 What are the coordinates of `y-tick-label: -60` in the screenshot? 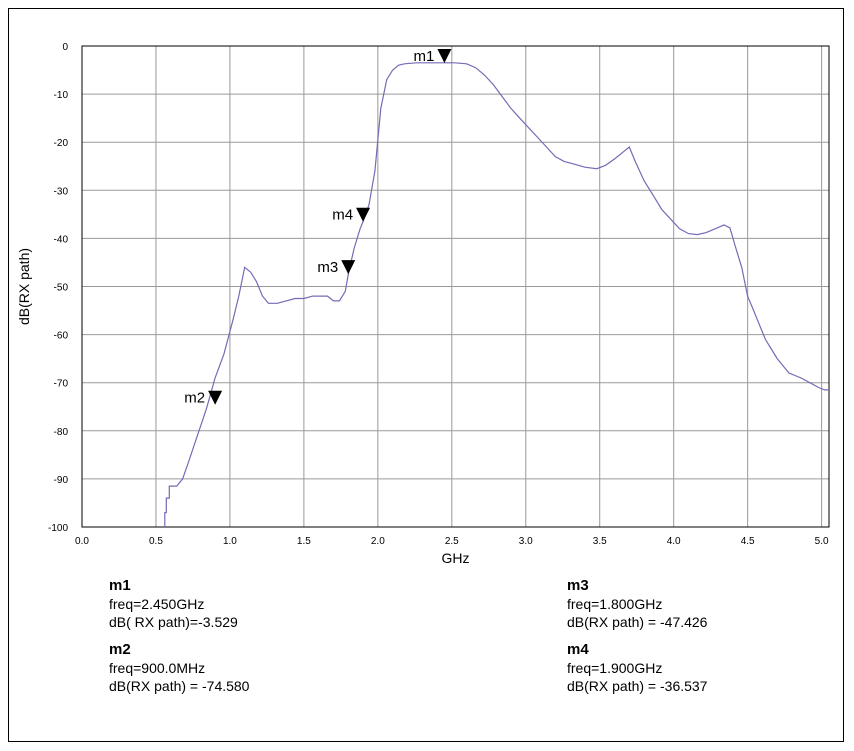 It's located at (61, 336).